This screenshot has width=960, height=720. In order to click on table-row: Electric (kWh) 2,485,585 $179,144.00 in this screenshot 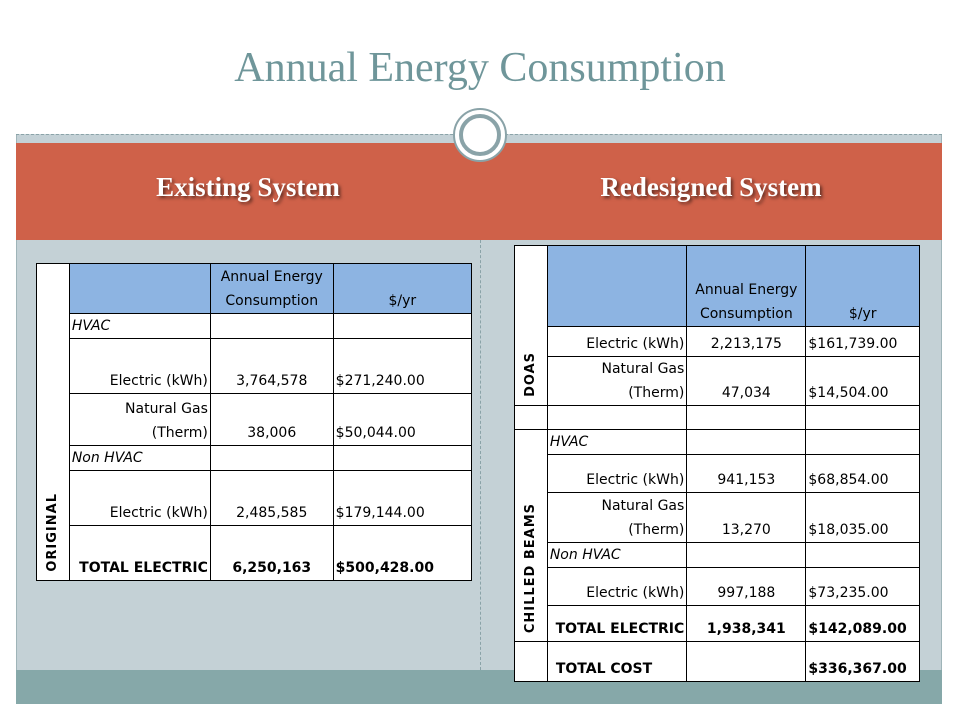, I will do `click(255, 498)`.